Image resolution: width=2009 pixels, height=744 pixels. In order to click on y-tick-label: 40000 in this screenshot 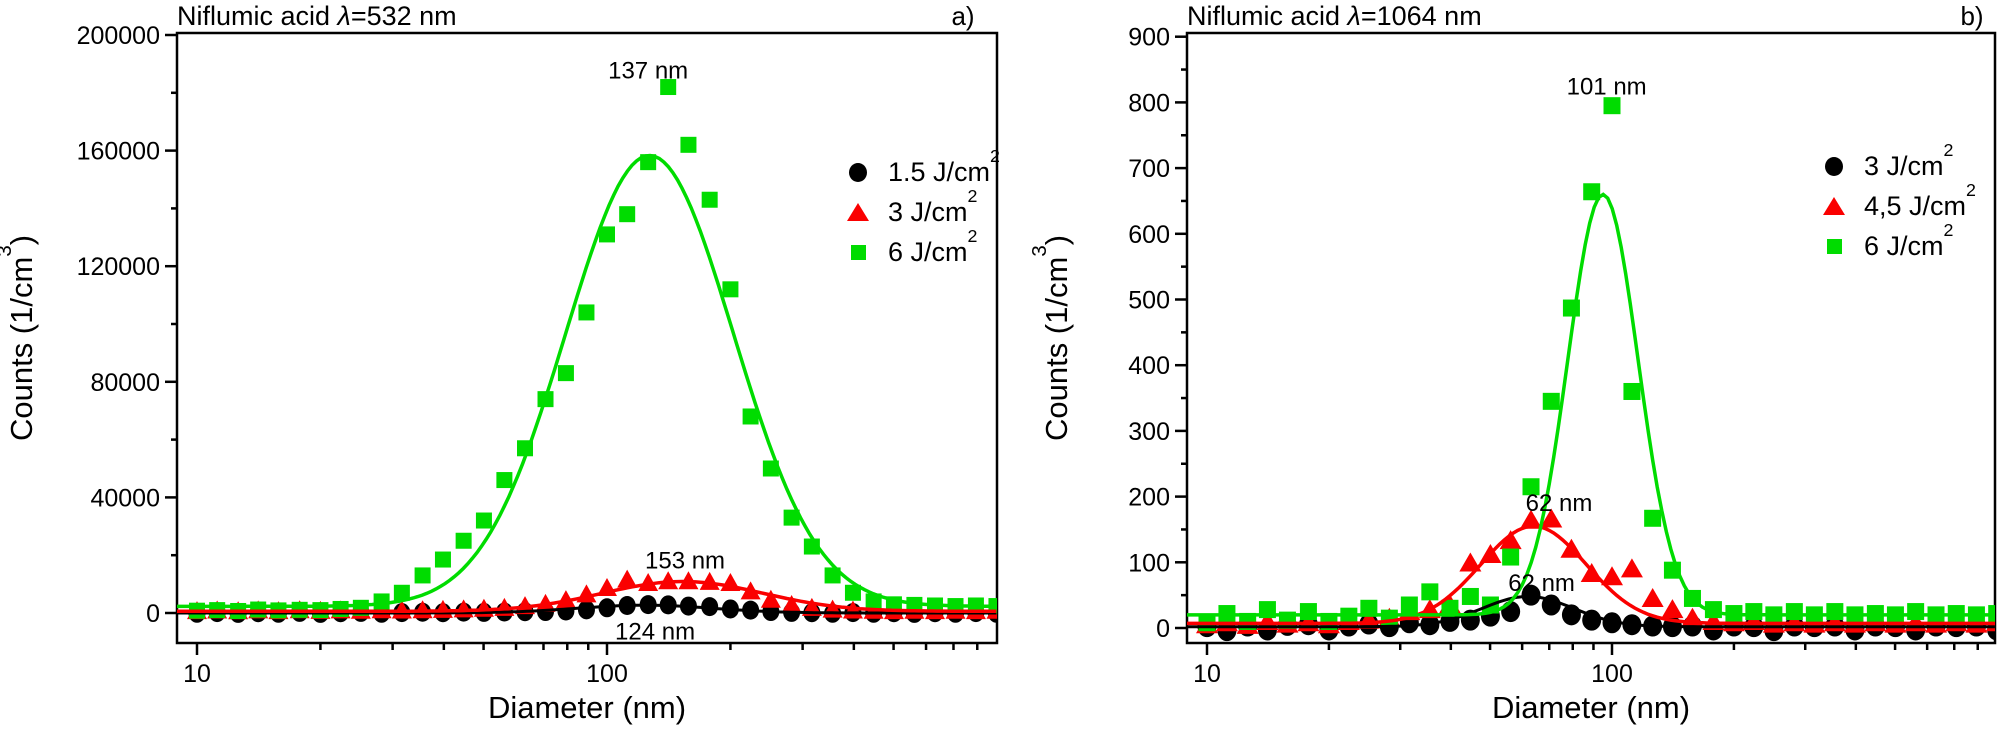, I will do `click(125, 498)`.